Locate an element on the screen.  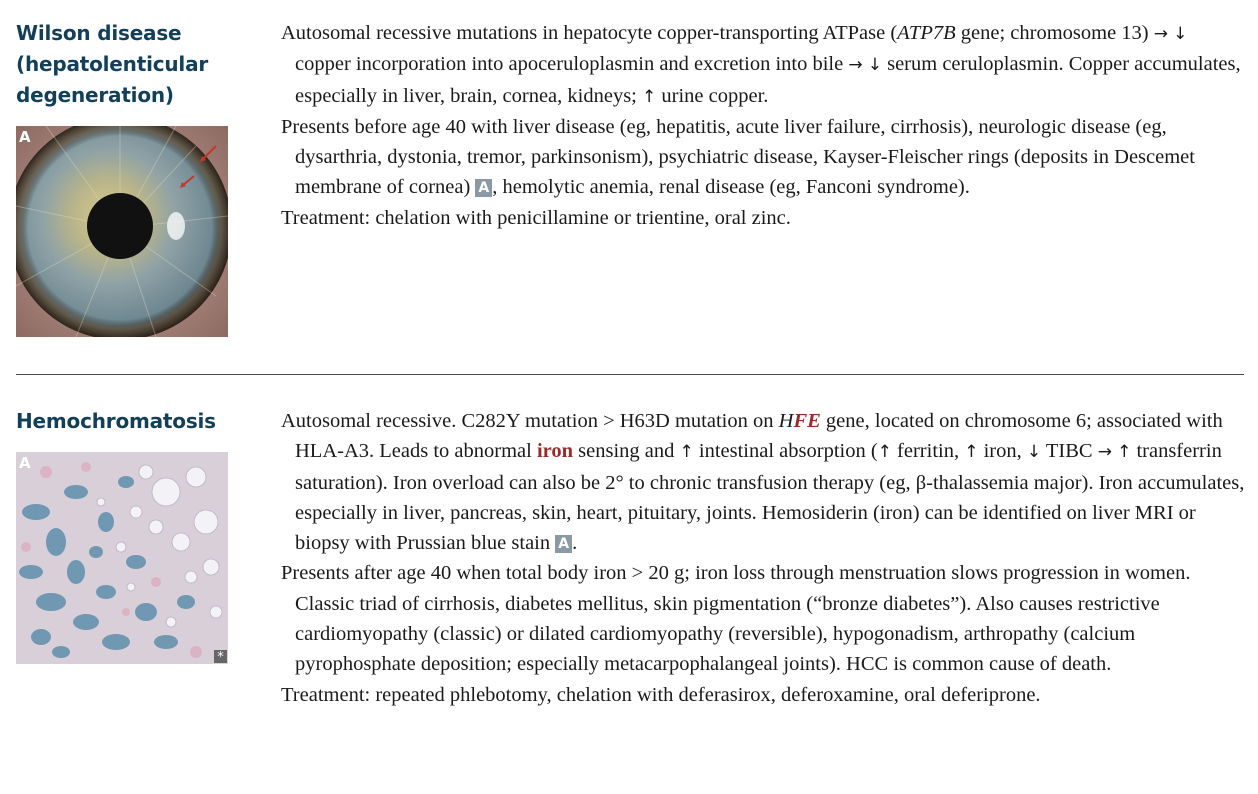
eye-photo-kayser-fleischer: A is located at coordinates (122, 231).